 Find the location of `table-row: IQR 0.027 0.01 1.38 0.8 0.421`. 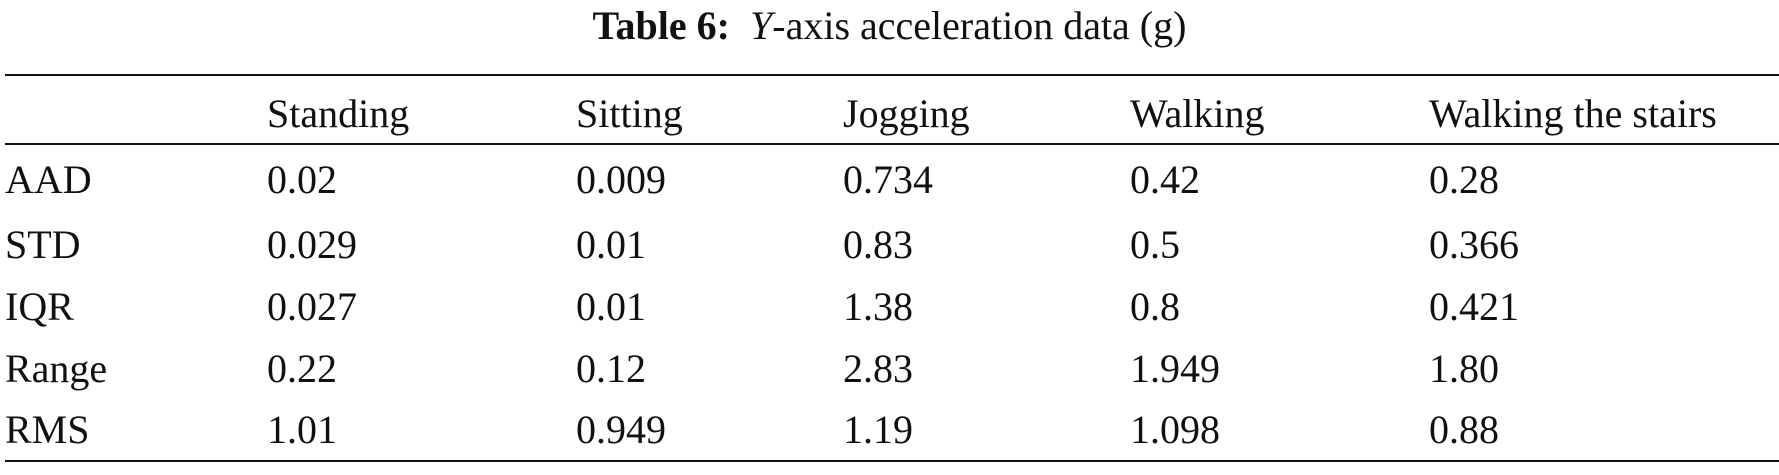

table-row: IQR 0.027 0.01 1.38 0.8 0.421 is located at coordinates (892, 306).